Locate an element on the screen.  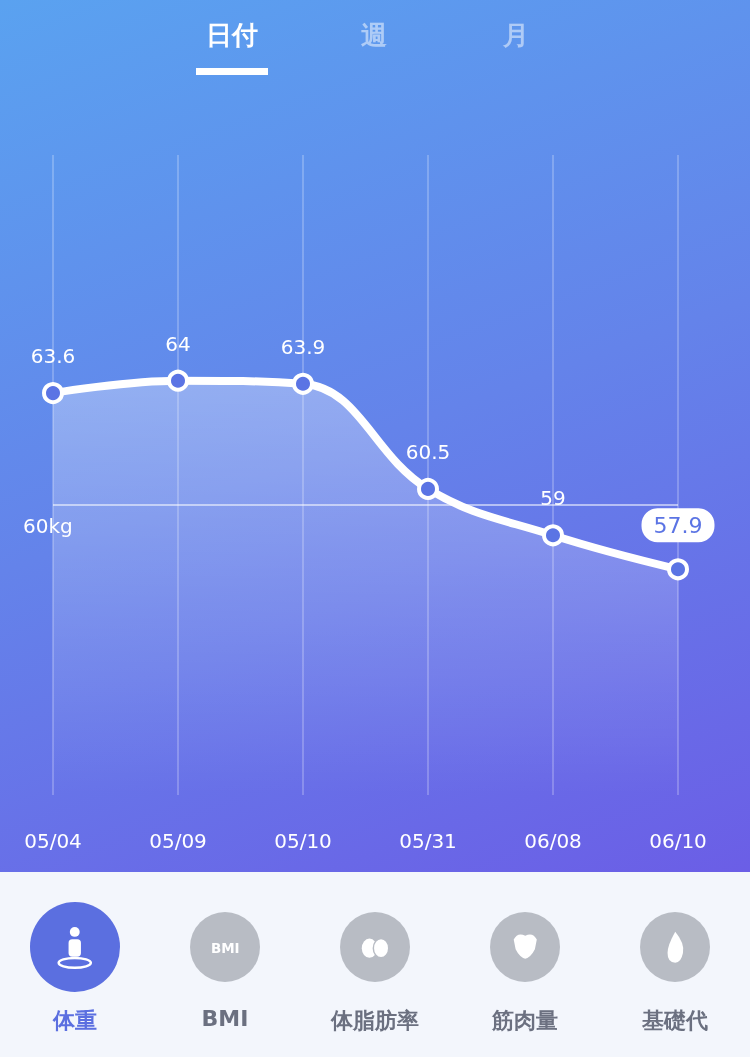
text: 体脂肪率 is located at coordinates (375, 1021).